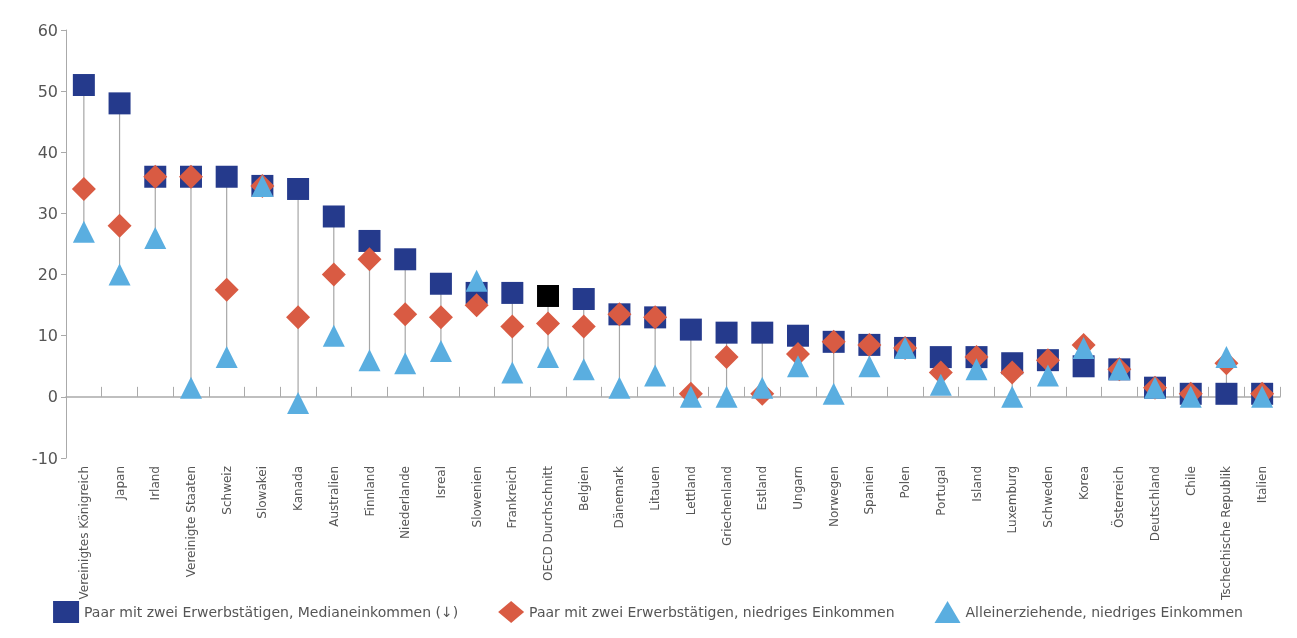 Image resolution: width=1297 pixels, height=638 pixels. What do you see at coordinates (976, 484) in the screenshot?
I see `x-tick-label: Island` at bounding box center [976, 484].